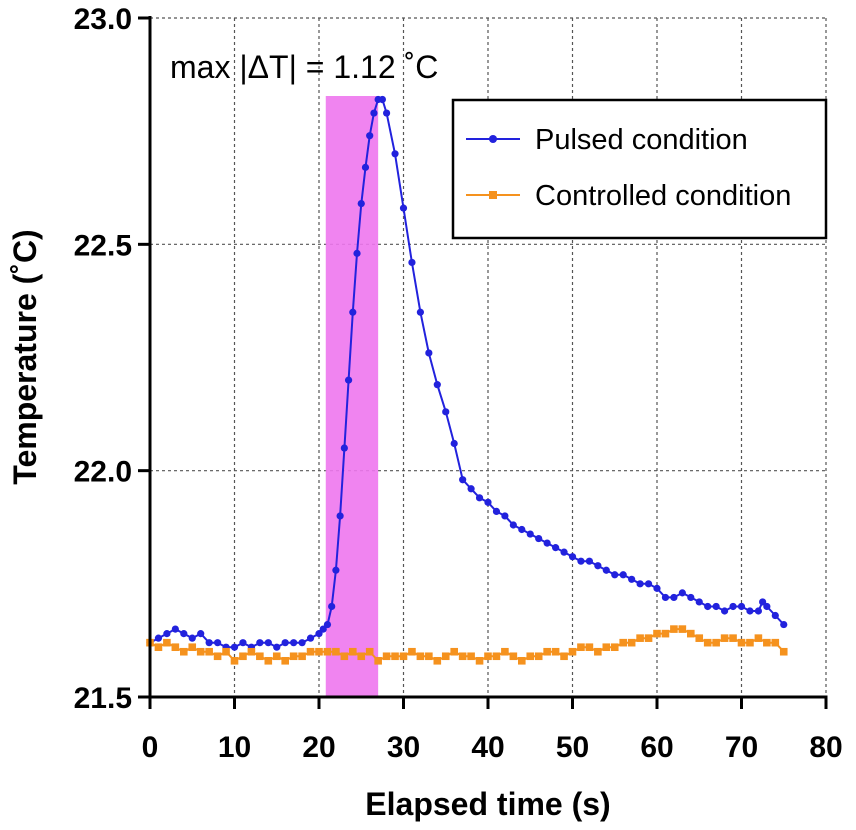 The width and height of the screenshot is (856, 830). What do you see at coordinates (234, 747) in the screenshot?
I see `x-tick-label: 10` at bounding box center [234, 747].